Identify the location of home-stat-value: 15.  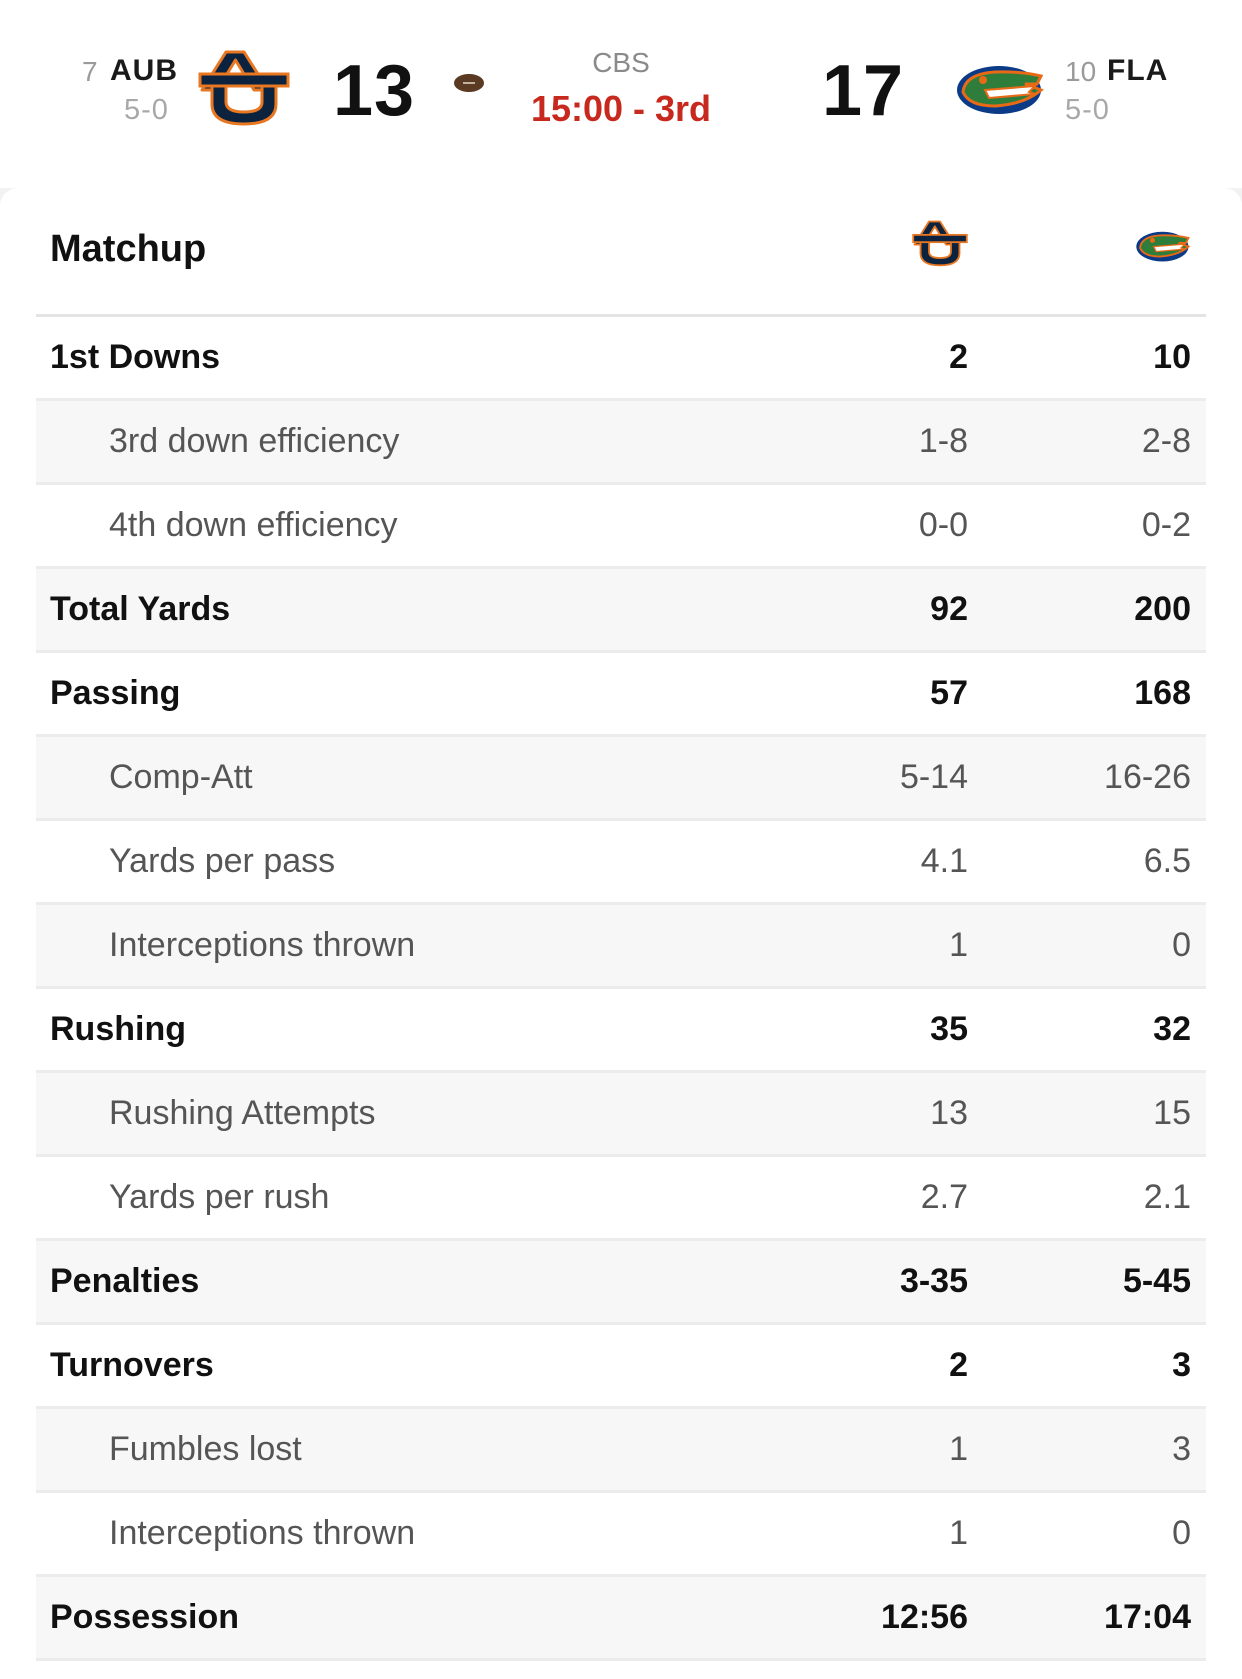
(1172, 1113).